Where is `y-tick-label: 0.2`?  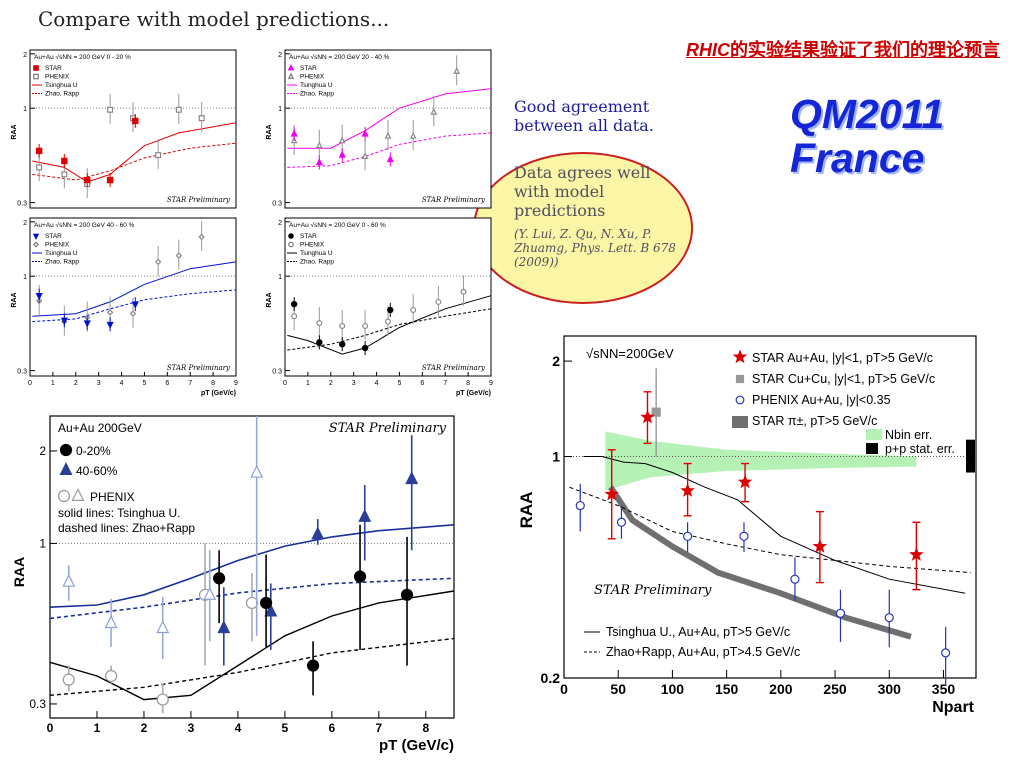 y-tick-label: 0.2 is located at coordinates (551, 678).